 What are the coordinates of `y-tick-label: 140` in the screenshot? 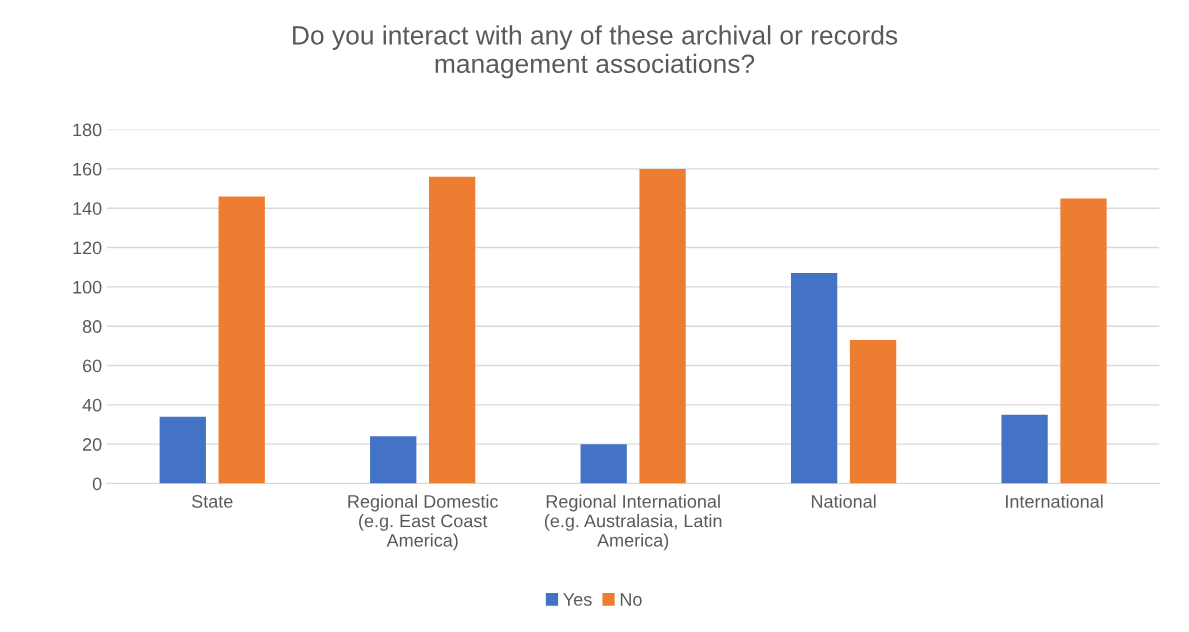 It's located at (87, 208).